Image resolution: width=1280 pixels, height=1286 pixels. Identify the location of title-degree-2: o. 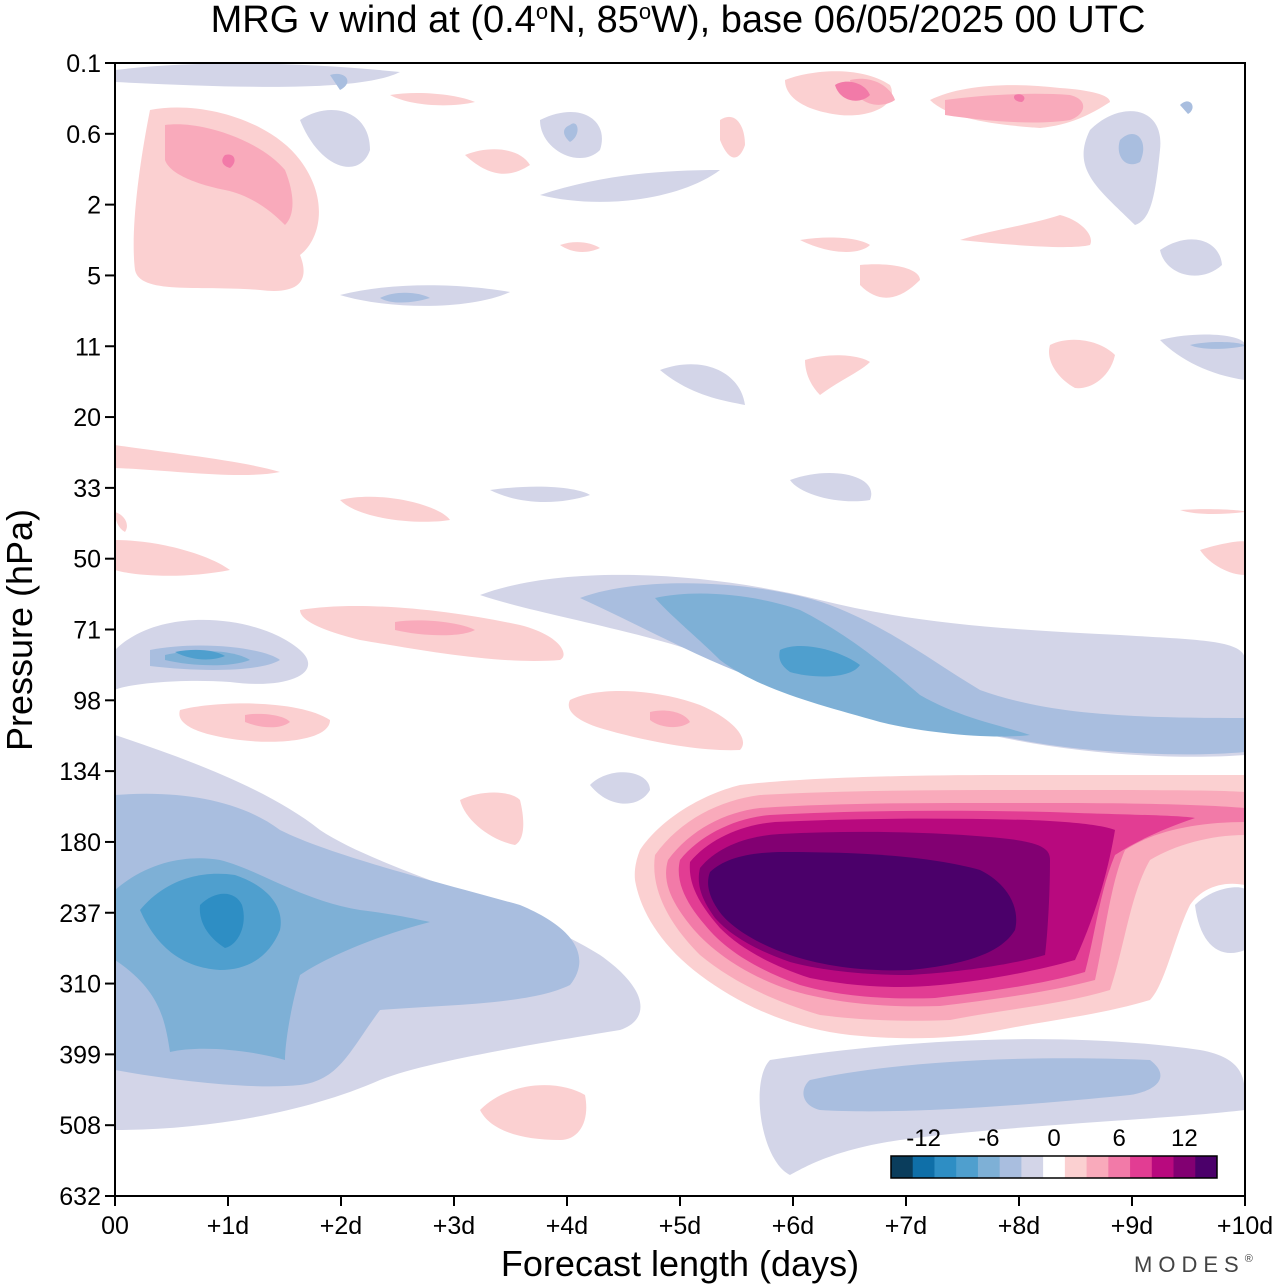
(645, 12).